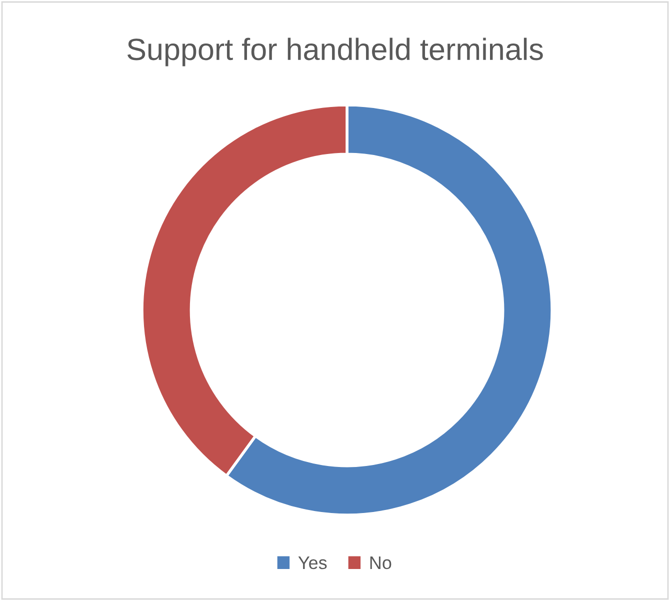  What do you see at coordinates (312, 563) in the screenshot?
I see `legend-label: Yes` at bounding box center [312, 563].